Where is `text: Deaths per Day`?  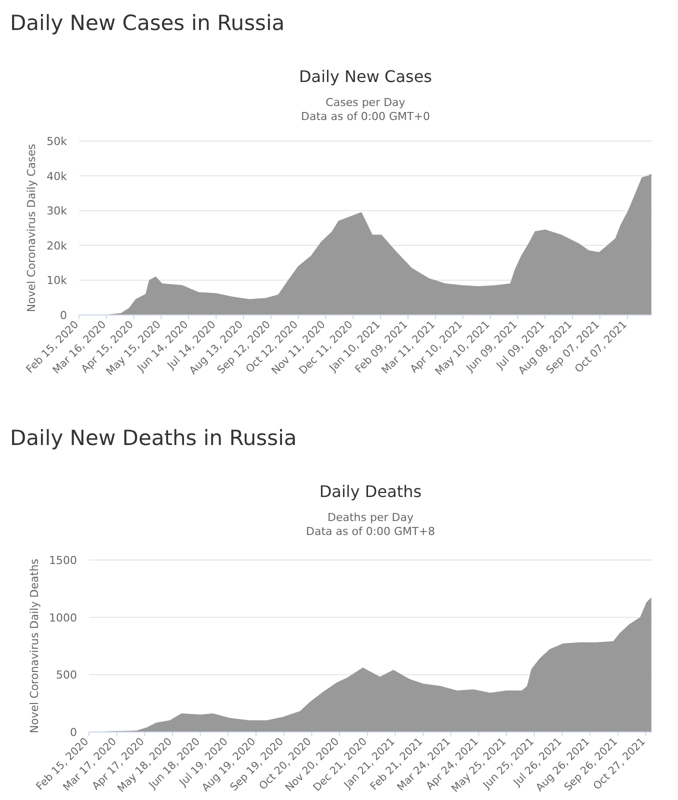 text: Deaths per Day is located at coordinates (371, 517).